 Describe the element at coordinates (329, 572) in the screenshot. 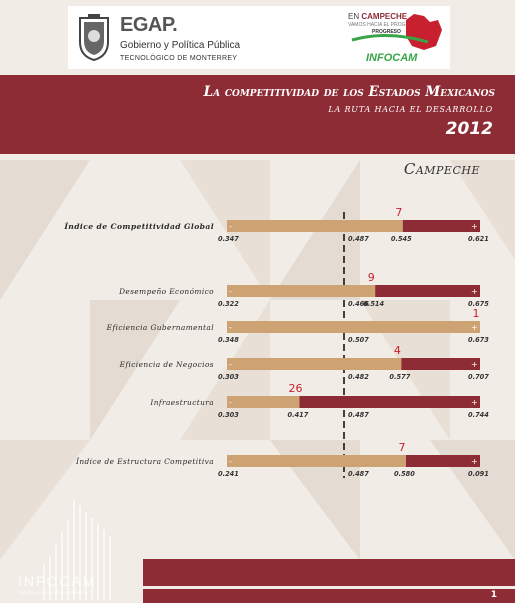

I see `footer-band` at that location.